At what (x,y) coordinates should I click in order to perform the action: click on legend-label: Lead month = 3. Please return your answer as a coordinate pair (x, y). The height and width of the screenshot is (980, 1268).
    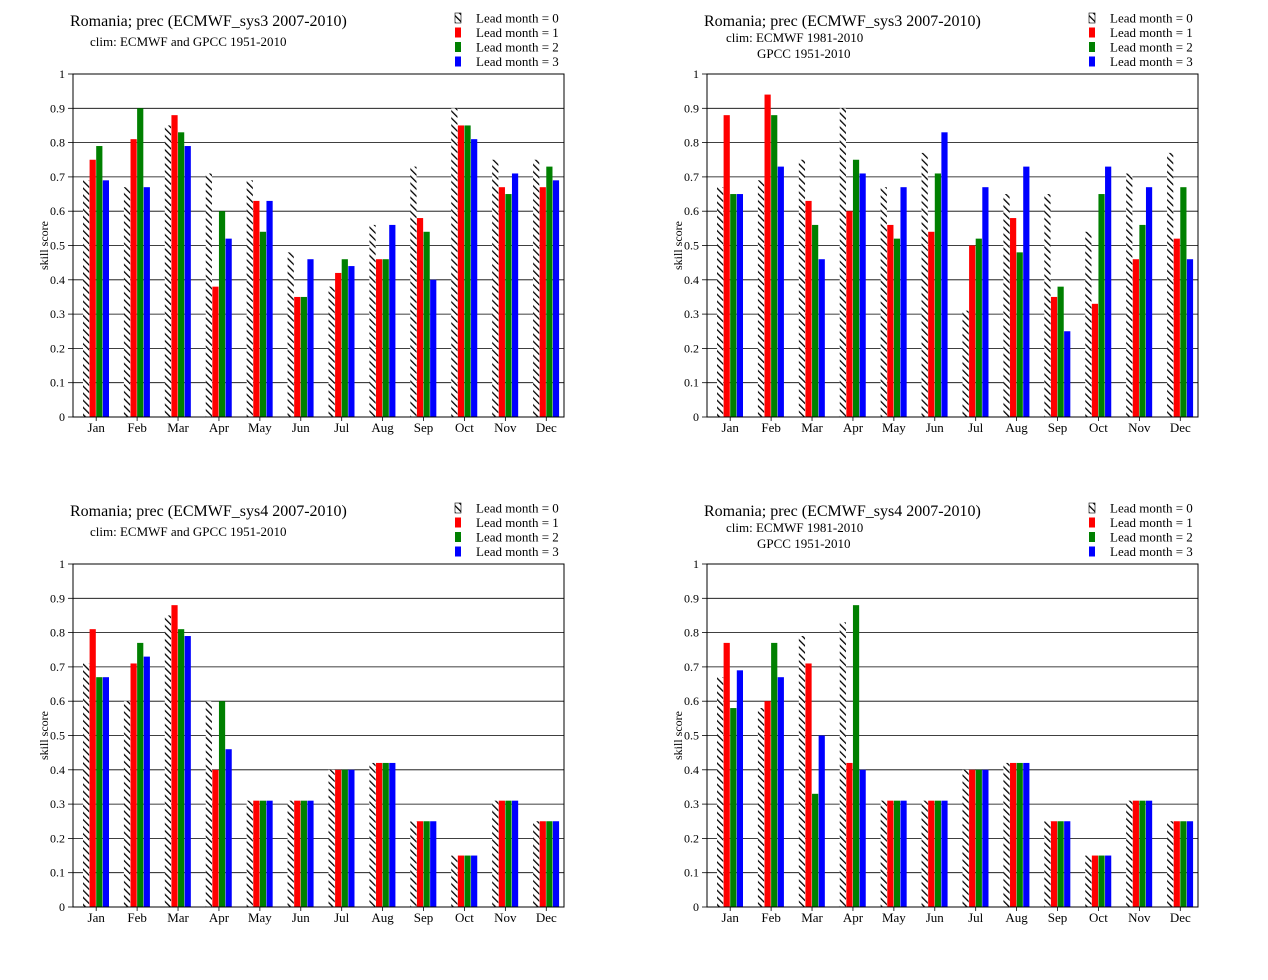
    Looking at the image, I should click on (1151, 551).